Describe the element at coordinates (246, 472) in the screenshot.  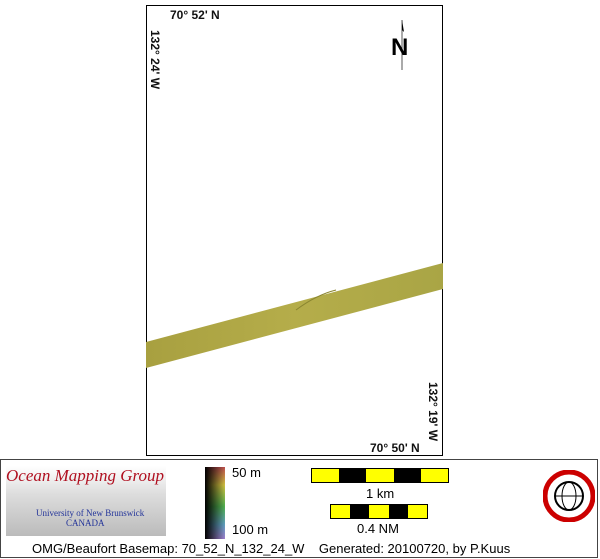
I see `depth-min-label: 50 m` at that location.